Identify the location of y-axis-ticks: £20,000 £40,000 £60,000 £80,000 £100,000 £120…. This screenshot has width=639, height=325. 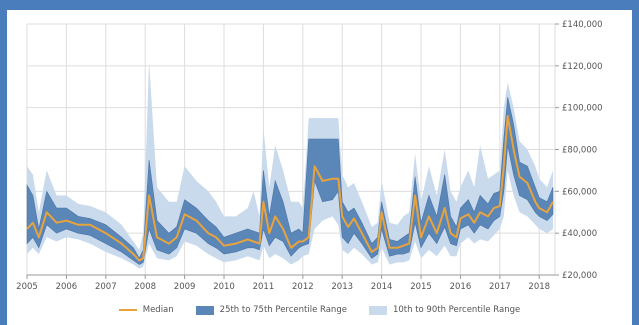
(579, 150).